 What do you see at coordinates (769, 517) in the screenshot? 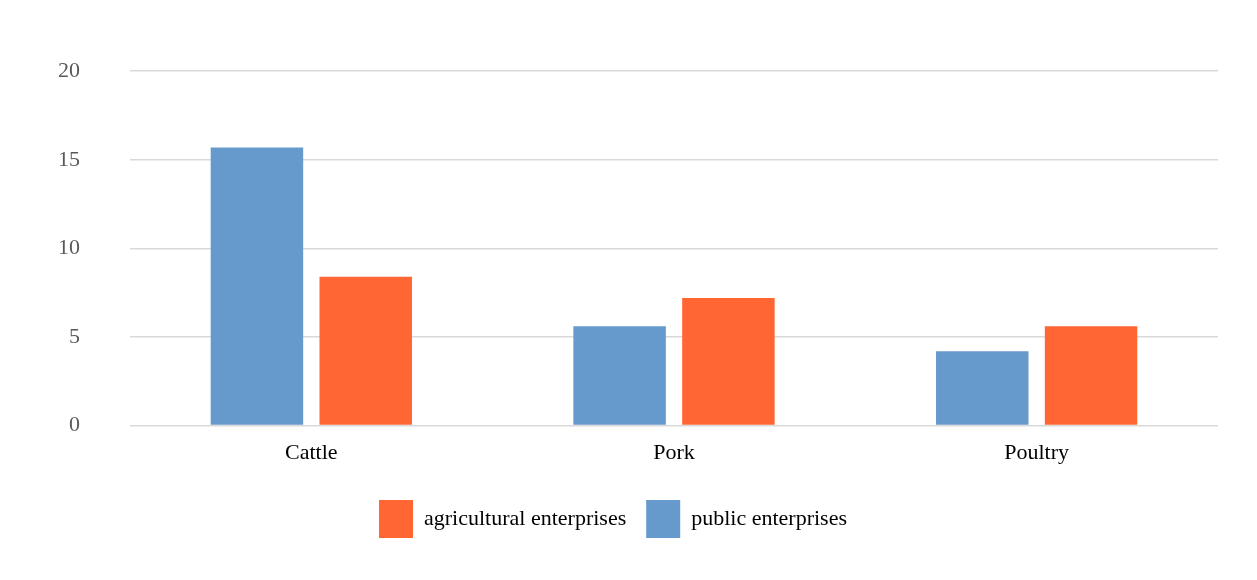
I see `legend-label: public enterprises` at bounding box center [769, 517].